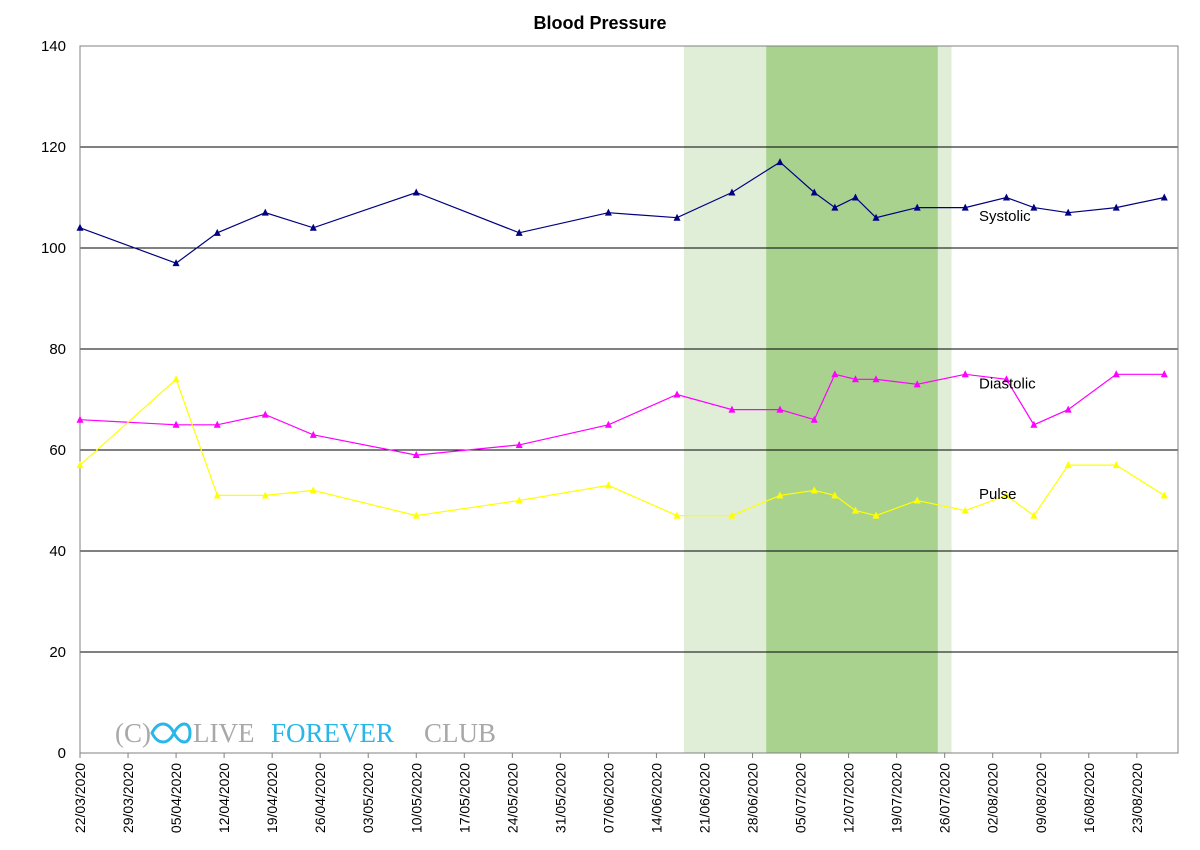 Image resolution: width=1200 pixels, height=850 pixels. Describe the element at coordinates (223, 733) in the screenshot. I see `watermark-word-live: LIVE` at that location.